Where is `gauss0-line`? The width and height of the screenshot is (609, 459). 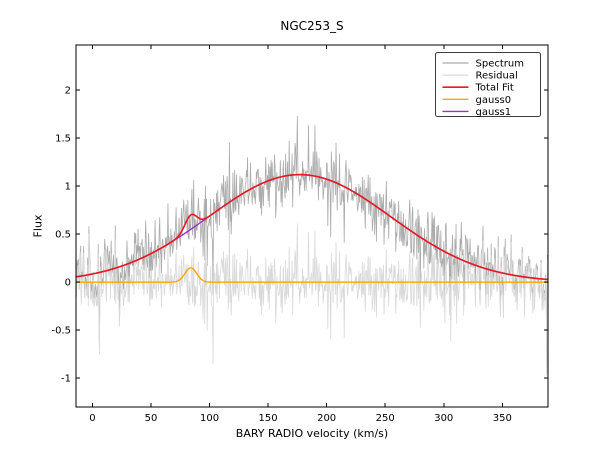 gauss0-line is located at coordinates (312, 275).